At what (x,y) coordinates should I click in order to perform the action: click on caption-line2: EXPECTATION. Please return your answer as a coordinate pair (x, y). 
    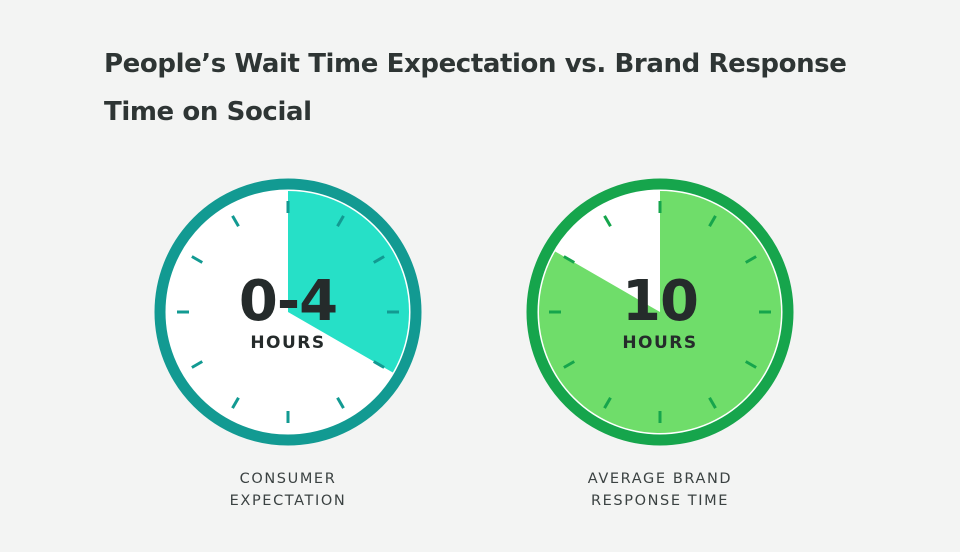
    Looking at the image, I should click on (288, 501).